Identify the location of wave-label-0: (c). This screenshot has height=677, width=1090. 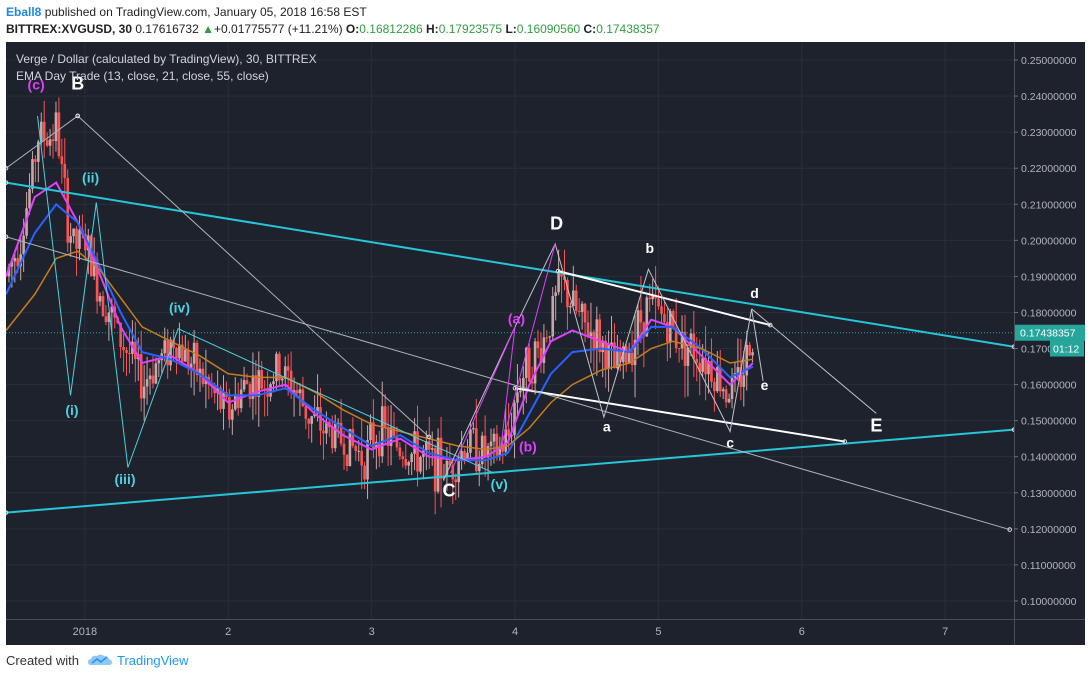
(36, 85).